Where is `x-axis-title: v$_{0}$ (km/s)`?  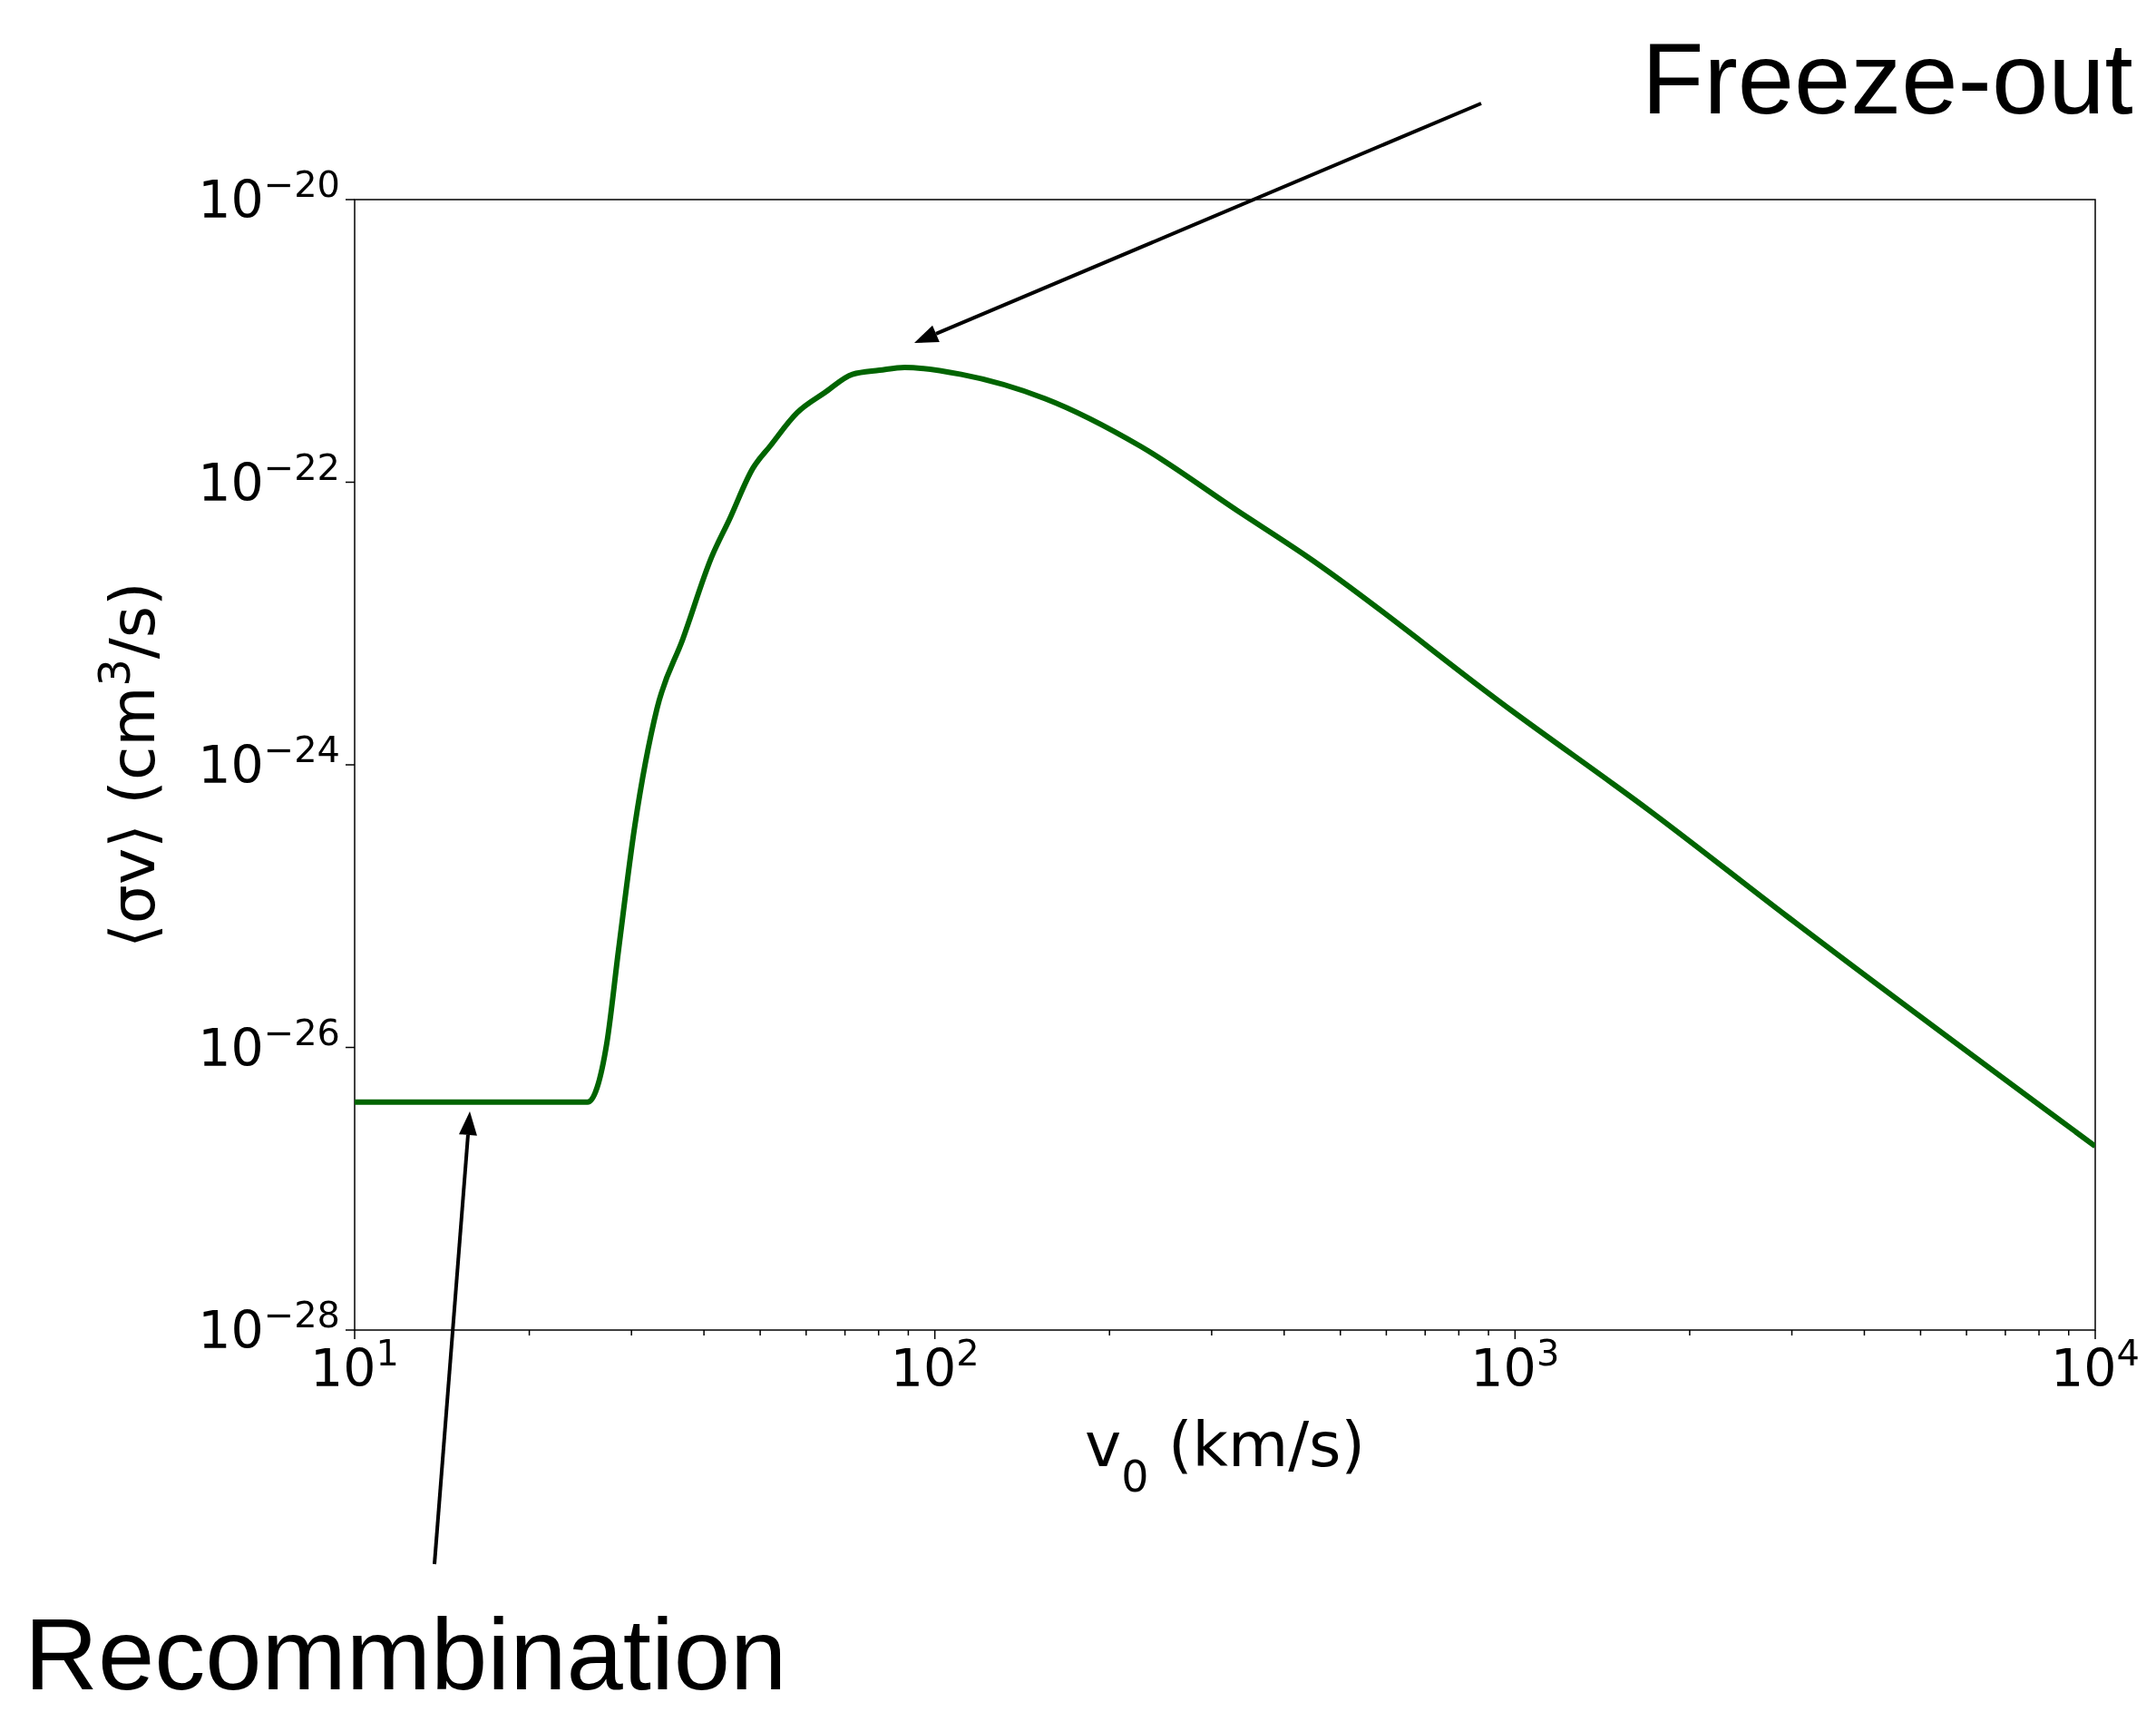
x-axis-title: v$_{0}$ (km/s) is located at coordinates (1225, 1455).